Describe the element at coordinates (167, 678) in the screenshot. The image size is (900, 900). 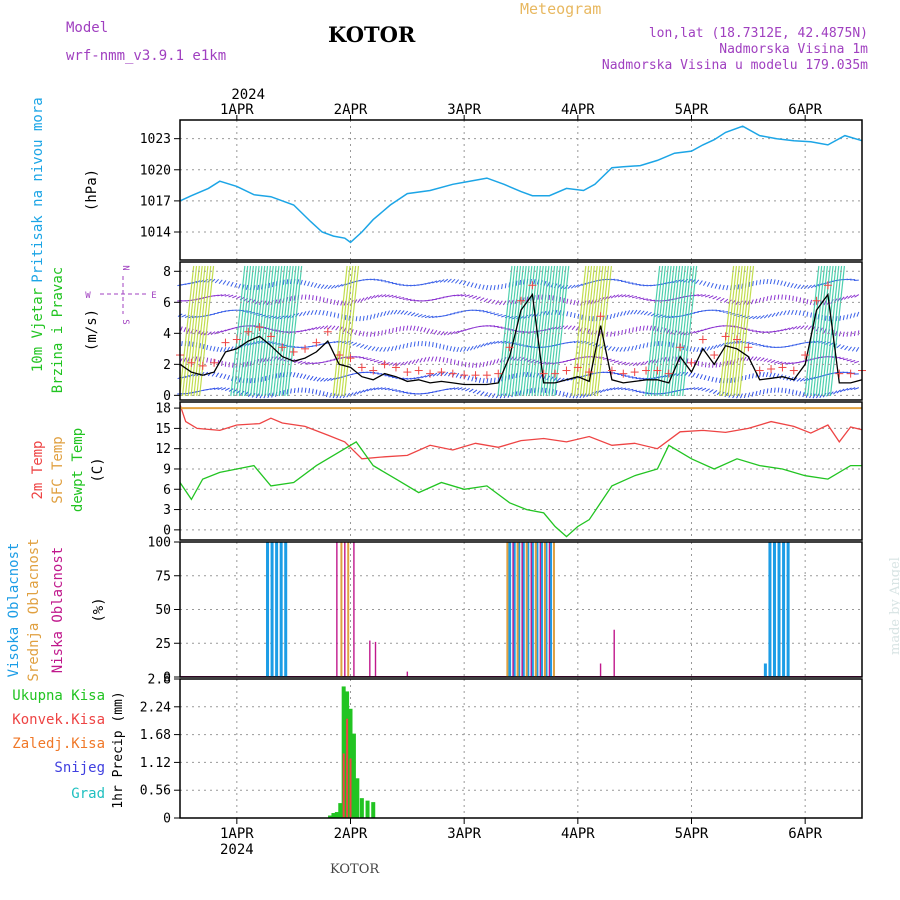
I see `y-tick-label: 0` at that location.